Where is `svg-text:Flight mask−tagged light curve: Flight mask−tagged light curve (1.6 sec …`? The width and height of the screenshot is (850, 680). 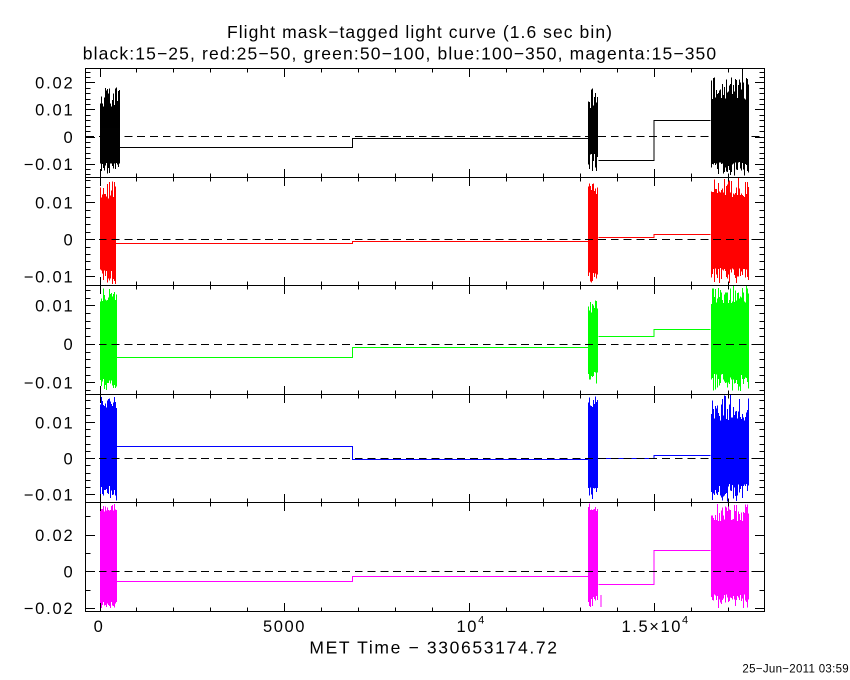 svg-text:Flight mask−tagged light curve: Flight mask−tagged light curve (1.6 sec … is located at coordinates (420, 32).